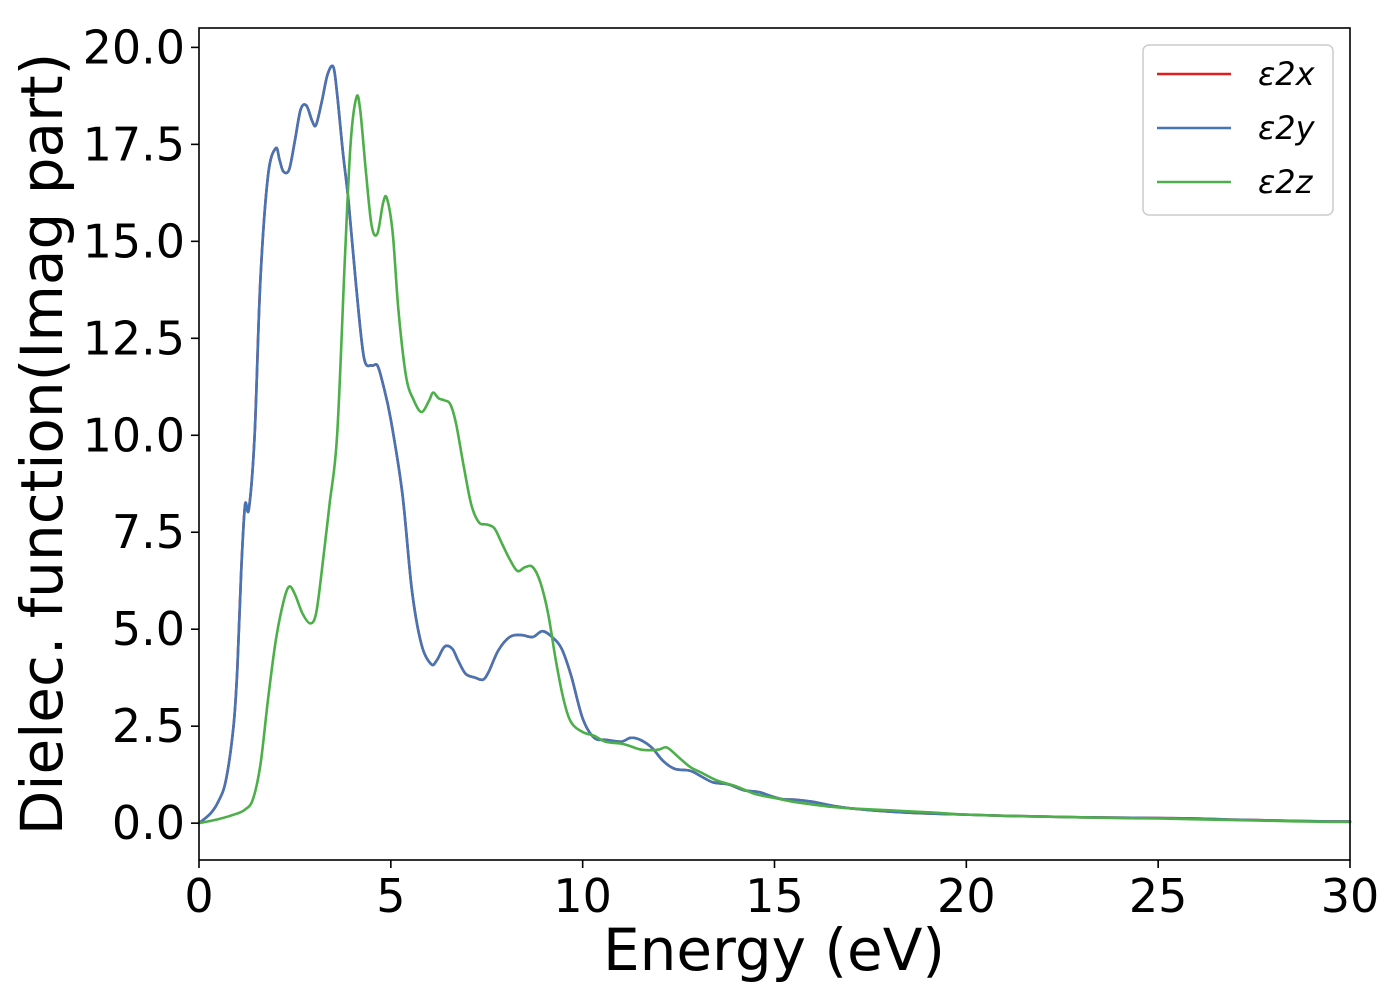  What do you see at coordinates (198, 896) in the screenshot?
I see `x-tick-label: 0` at bounding box center [198, 896].